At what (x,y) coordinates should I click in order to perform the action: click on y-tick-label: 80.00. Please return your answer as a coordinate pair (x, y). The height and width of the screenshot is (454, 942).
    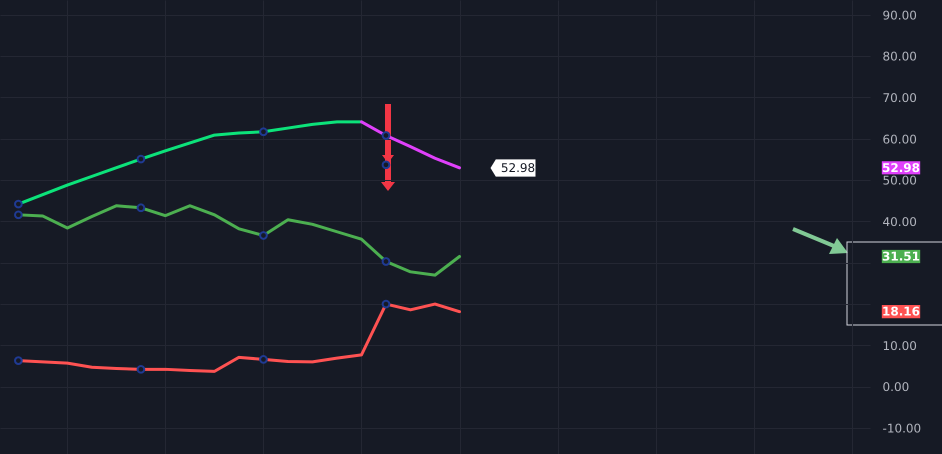
    Looking at the image, I should click on (899, 57).